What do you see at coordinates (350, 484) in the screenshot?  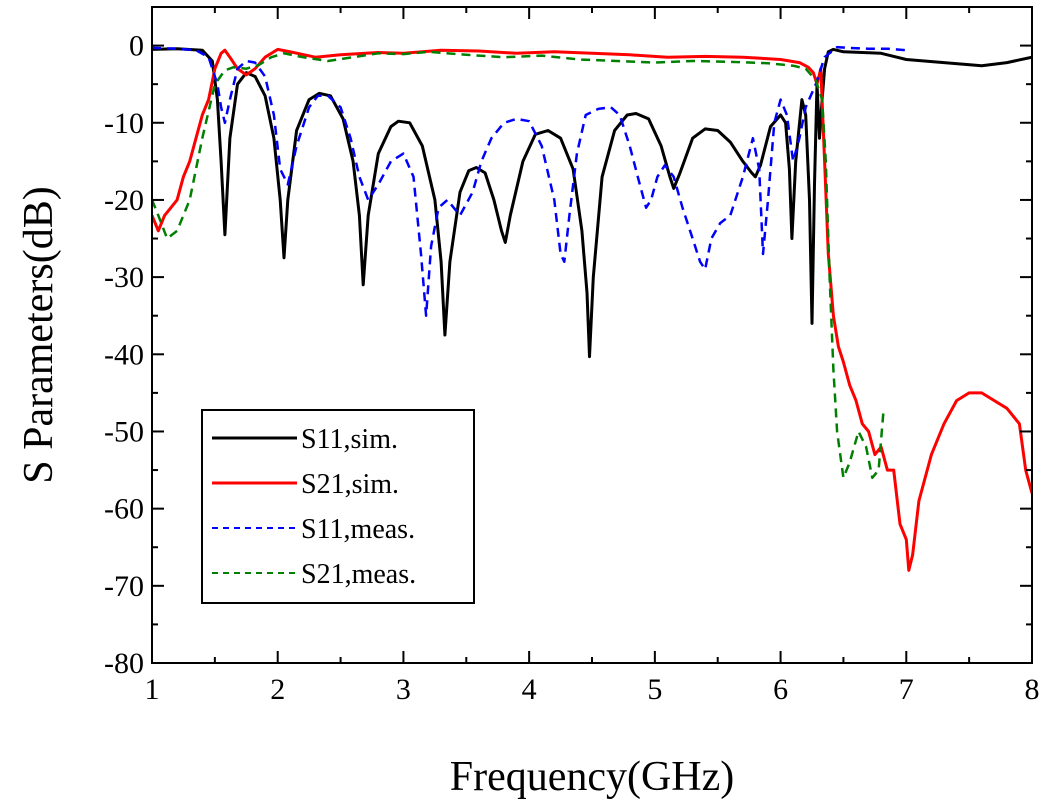 I see `legend-label: S21,sim.` at bounding box center [350, 484].